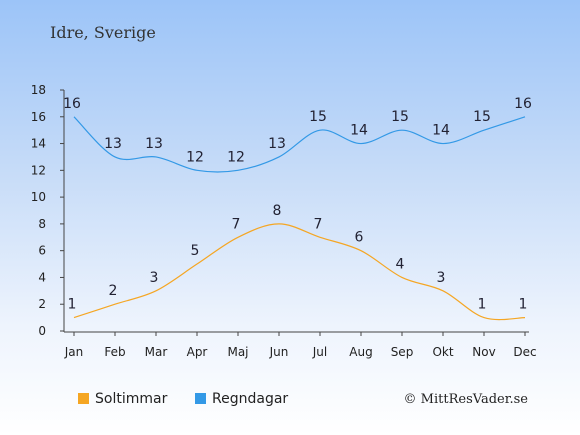 The width and height of the screenshot is (580, 435). What do you see at coordinates (195, 251) in the screenshot?
I see `data-label: 5` at bounding box center [195, 251].